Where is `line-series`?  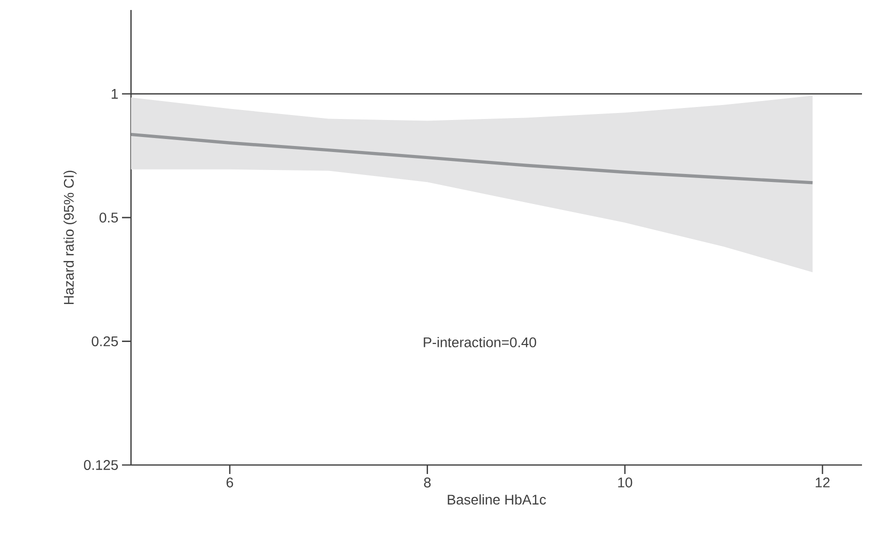
line-series is located at coordinates (471, 158).